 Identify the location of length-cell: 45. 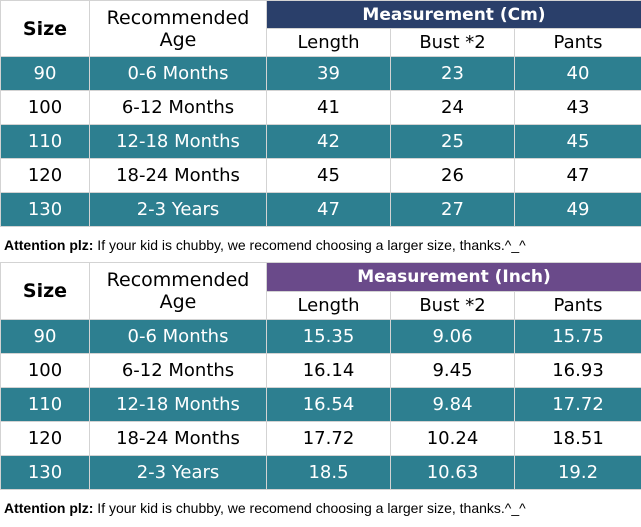
(328, 175).